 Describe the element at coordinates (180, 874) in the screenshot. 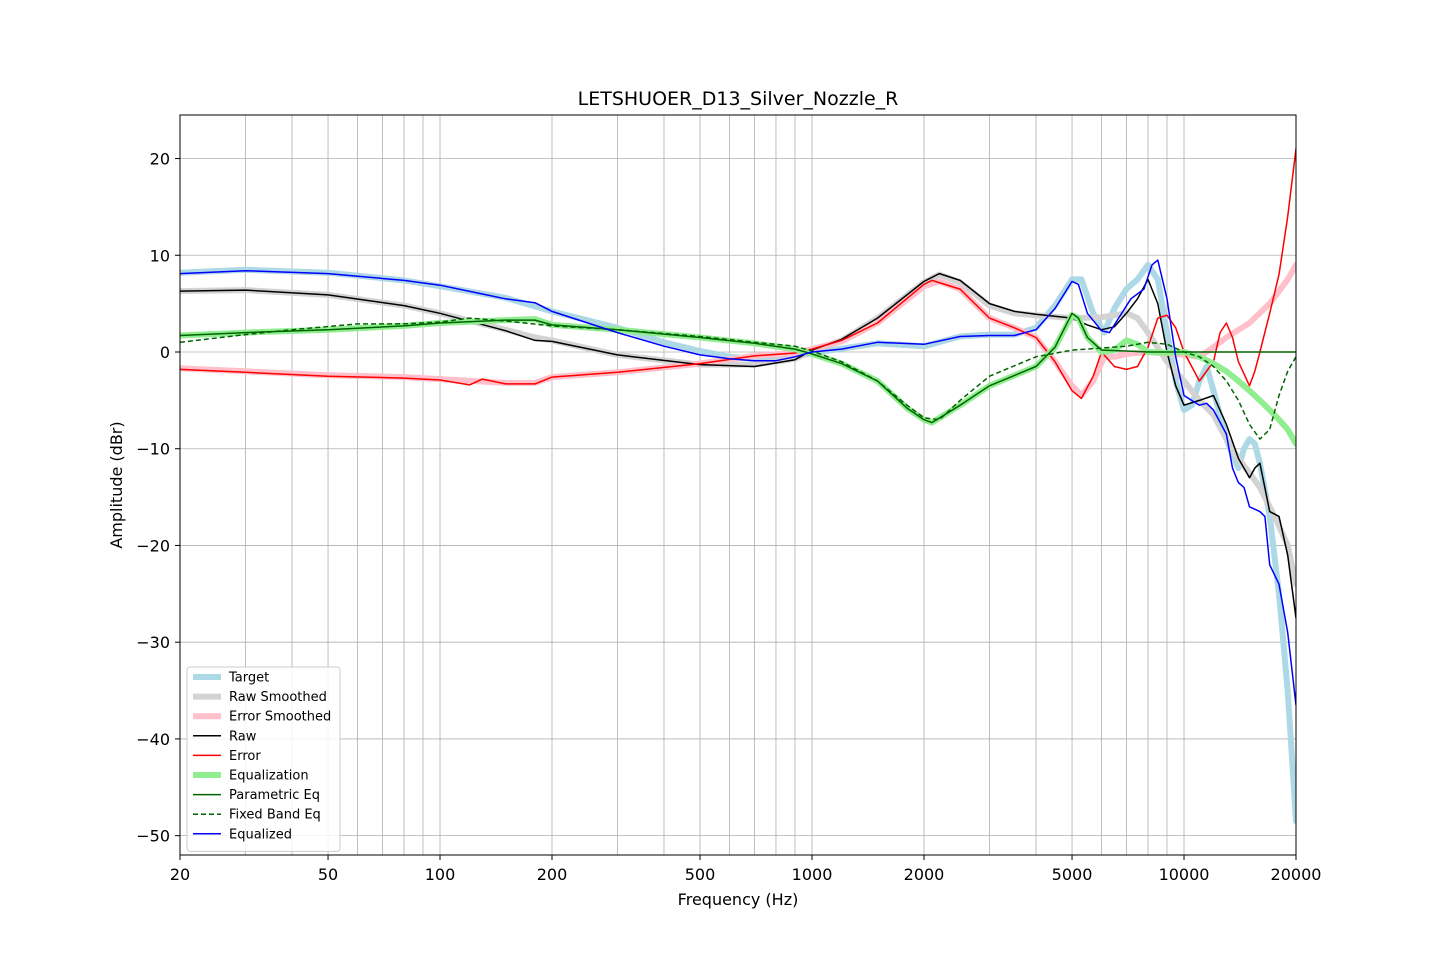

I see `x-tick-label: 20` at that location.